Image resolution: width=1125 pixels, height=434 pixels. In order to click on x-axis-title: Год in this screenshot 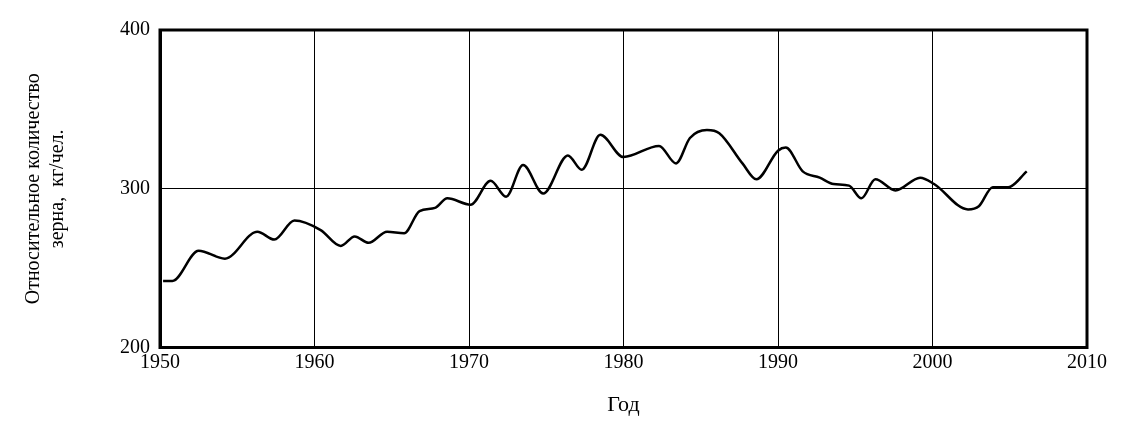, I will do `click(623, 403)`.